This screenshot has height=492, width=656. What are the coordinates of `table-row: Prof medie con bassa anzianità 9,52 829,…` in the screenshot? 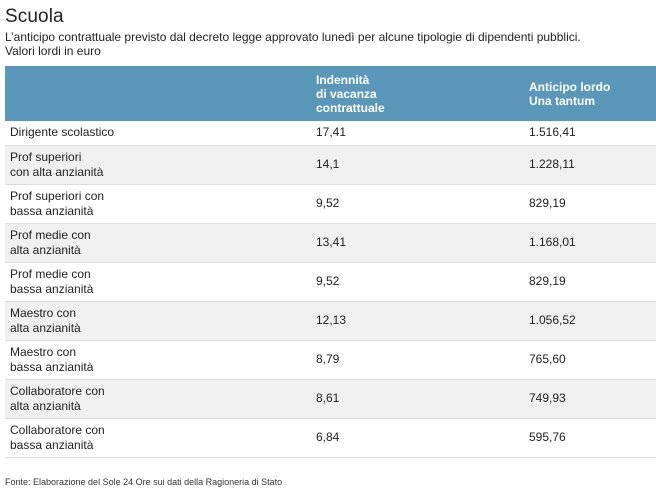 It's located at (330, 282).